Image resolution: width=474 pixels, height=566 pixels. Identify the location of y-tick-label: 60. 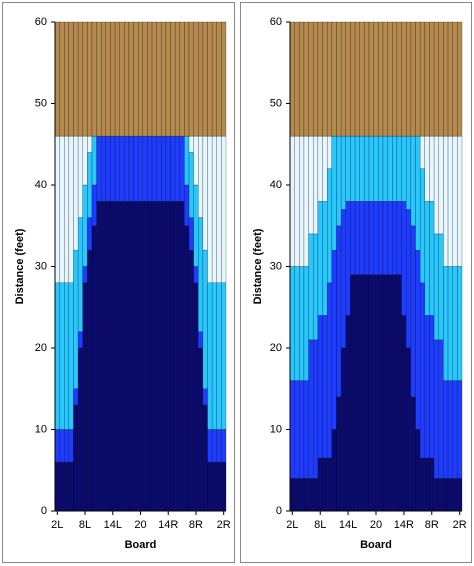
(41, 22).